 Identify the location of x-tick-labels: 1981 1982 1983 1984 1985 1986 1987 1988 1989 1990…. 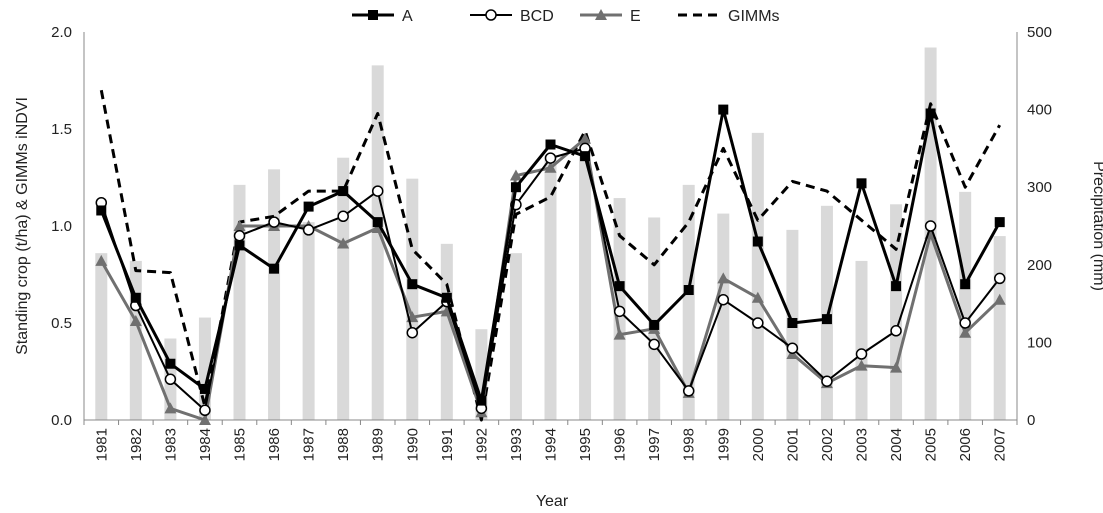
(550, 444).